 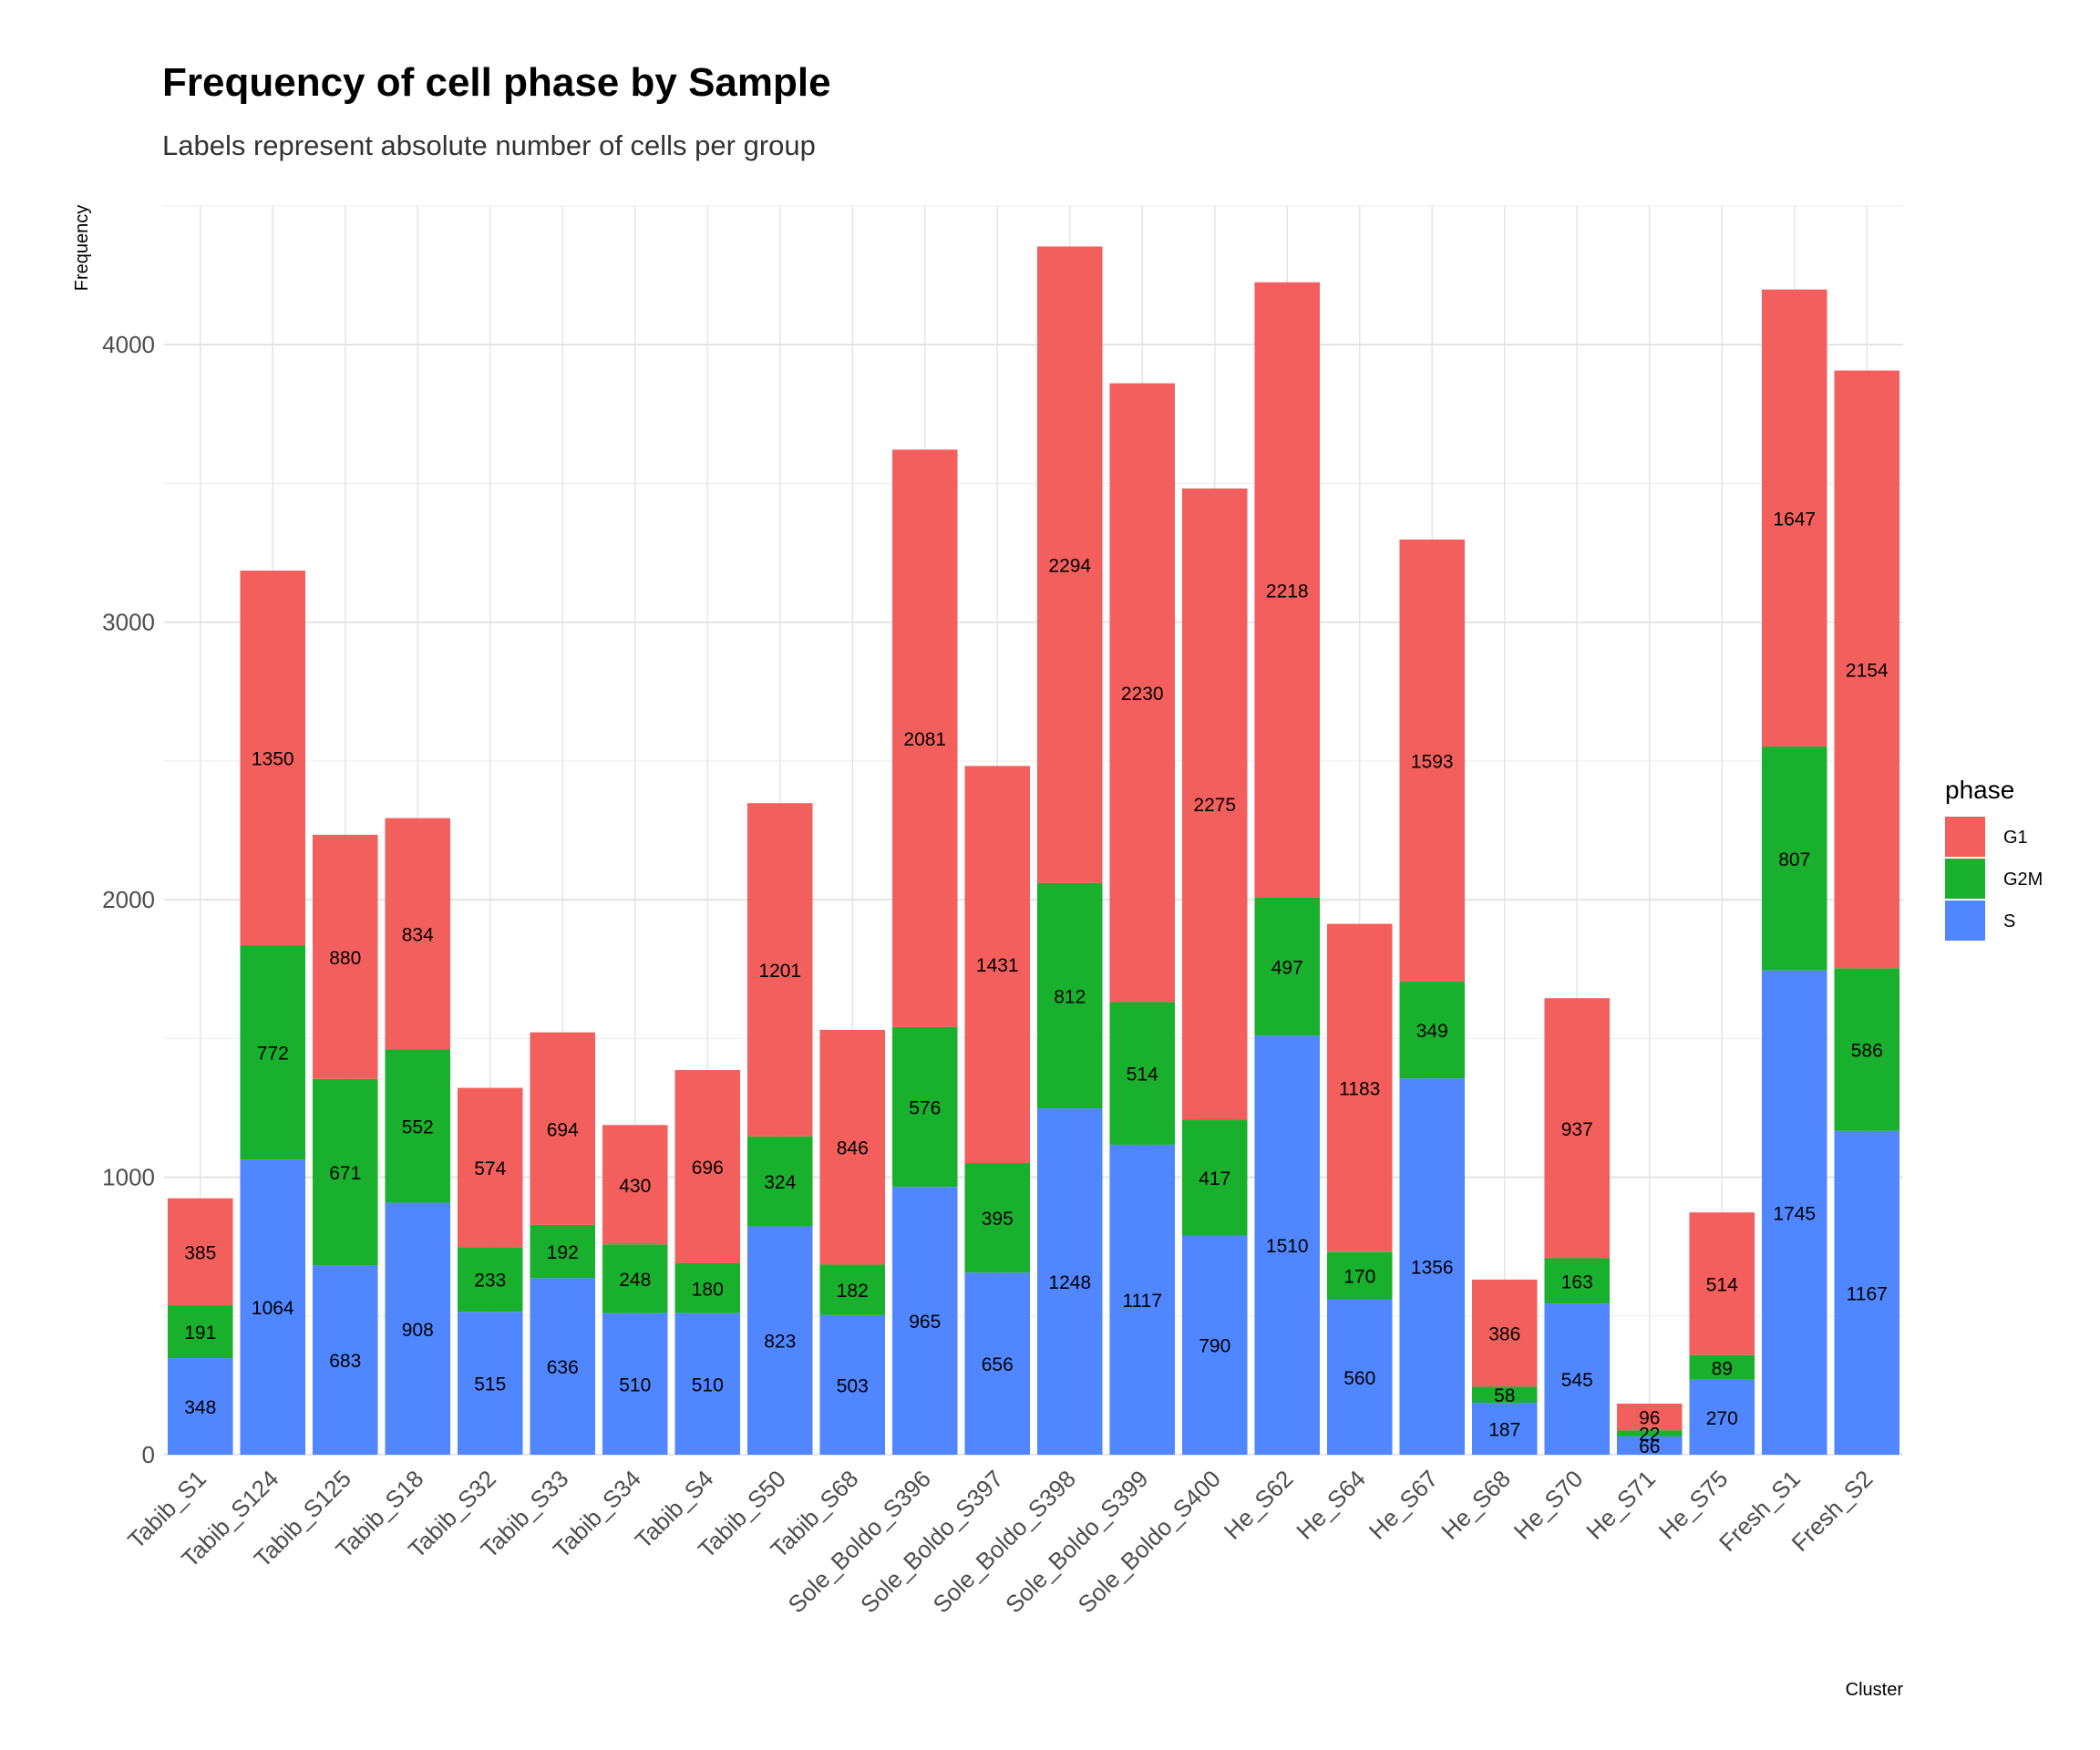 What do you see at coordinates (1794, 860) in the screenshot?
I see `bar-value-label: 807` at bounding box center [1794, 860].